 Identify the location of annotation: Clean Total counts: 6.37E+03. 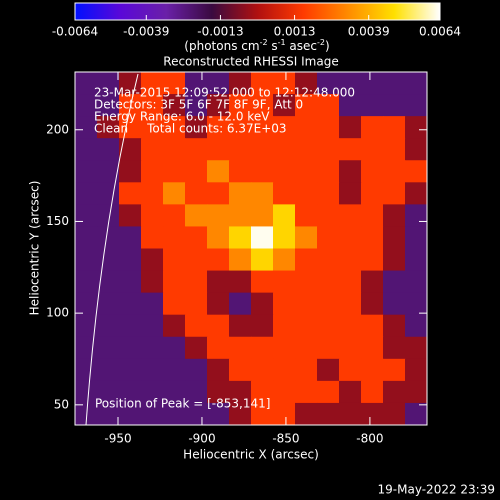
(190, 129).